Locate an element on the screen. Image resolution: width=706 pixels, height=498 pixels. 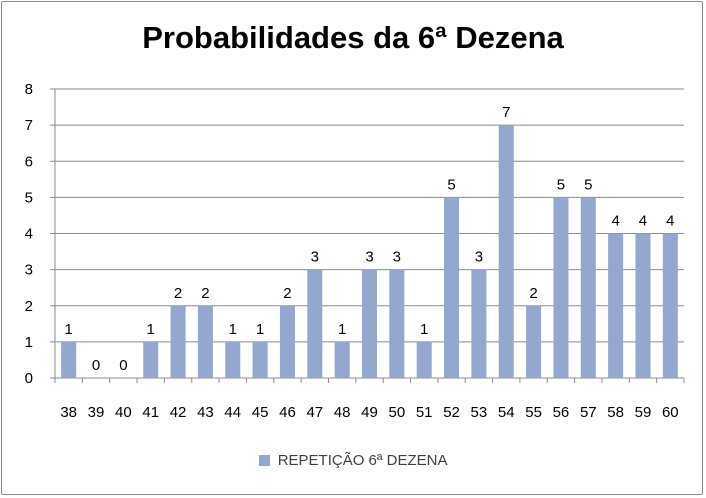
x-tick-label: 43 is located at coordinates (205, 412).